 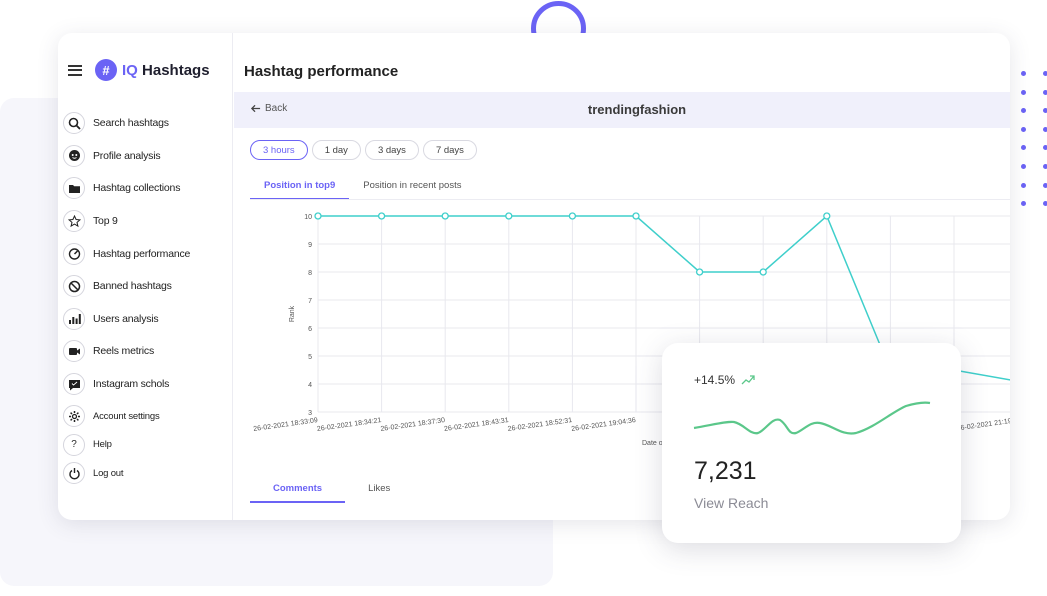 What do you see at coordinates (983, 424) in the screenshot?
I see `x-tick-label: 26-02-2021 21:19:5` at bounding box center [983, 424].